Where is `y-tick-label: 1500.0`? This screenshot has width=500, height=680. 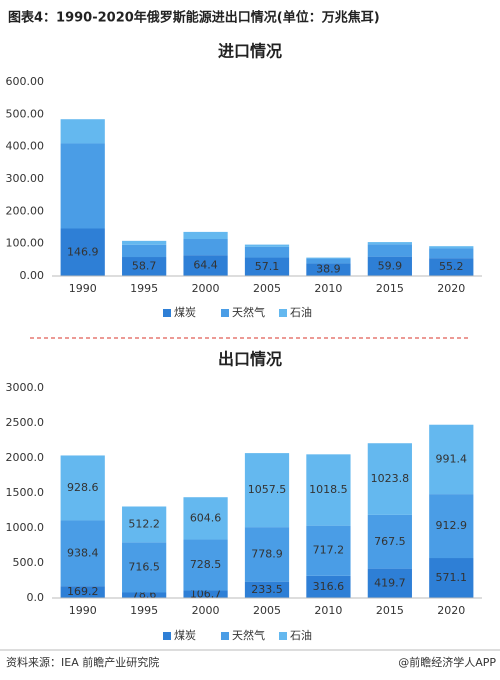 y-tick-label: 1500.0 is located at coordinates (25, 492).